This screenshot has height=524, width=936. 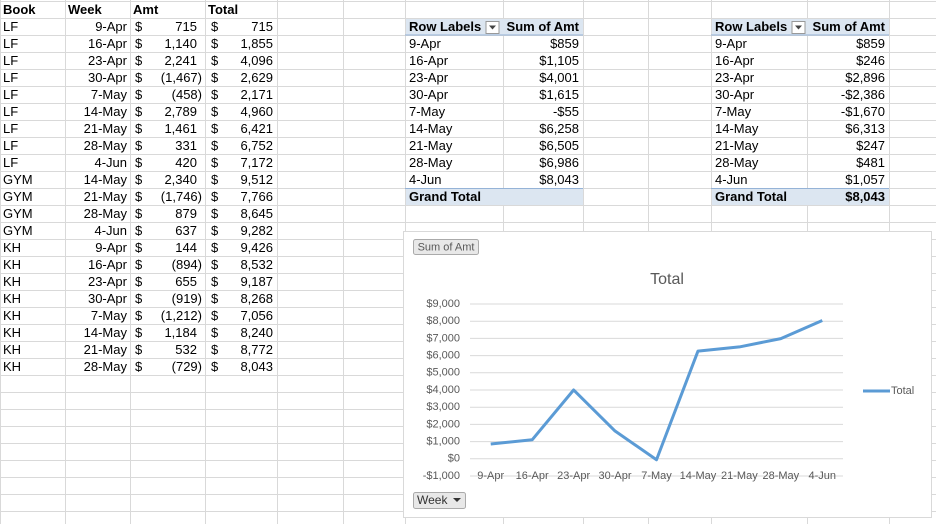 What do you see at coordinates (735, 77) in the screenshot?
I see `pivot-row-label: 23-Apr` at bounding box center [735, 77].